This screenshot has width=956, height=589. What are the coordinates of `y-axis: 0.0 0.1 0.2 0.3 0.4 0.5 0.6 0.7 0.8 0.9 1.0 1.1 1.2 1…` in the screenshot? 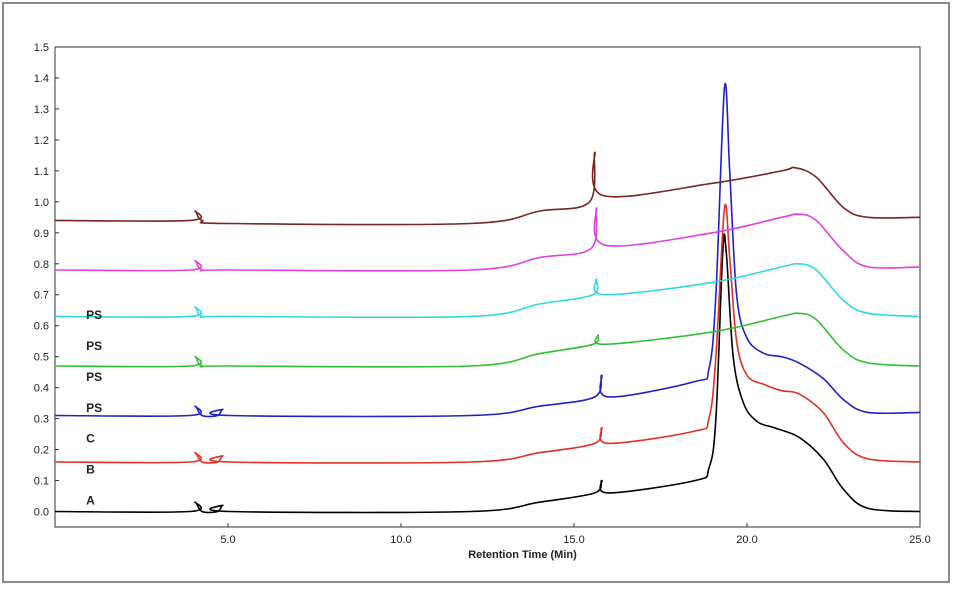 It's located at (46, 280).